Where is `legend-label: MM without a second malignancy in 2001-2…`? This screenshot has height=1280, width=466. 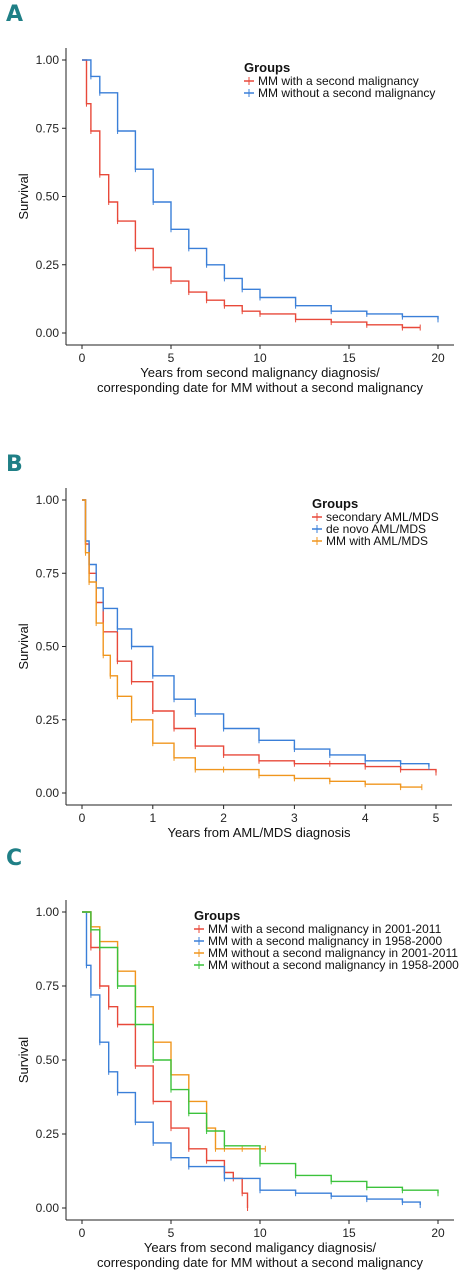 legend-label: MM without a second malignancy in 2001-2… is located at coordinates (333, 953).